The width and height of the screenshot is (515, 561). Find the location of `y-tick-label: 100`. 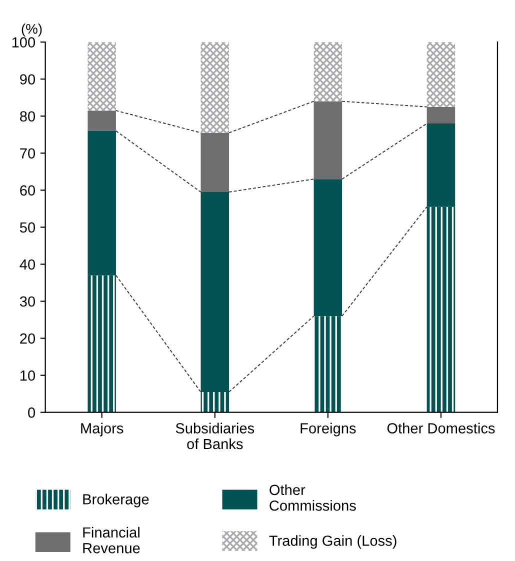

y-tick-label: 100 is located at coordinates (24, 42).